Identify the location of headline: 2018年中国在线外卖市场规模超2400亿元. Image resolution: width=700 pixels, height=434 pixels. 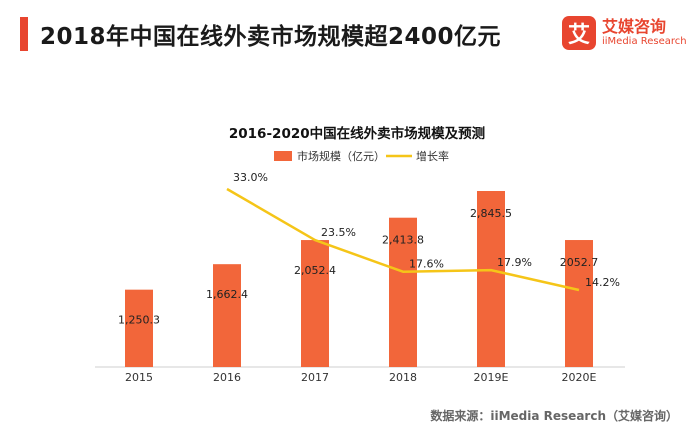
(260, 34).